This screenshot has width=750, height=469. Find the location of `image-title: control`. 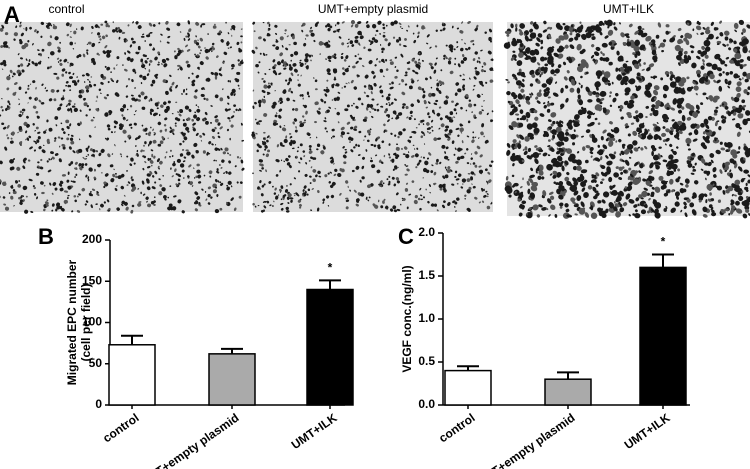

image-title: control is located at coordinates (66, 9).